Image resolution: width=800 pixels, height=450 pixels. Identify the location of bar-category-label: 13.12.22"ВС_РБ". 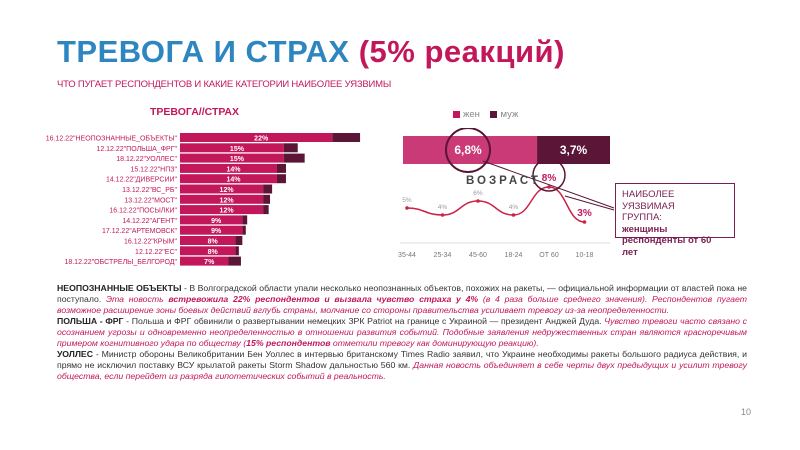
(149, 190).